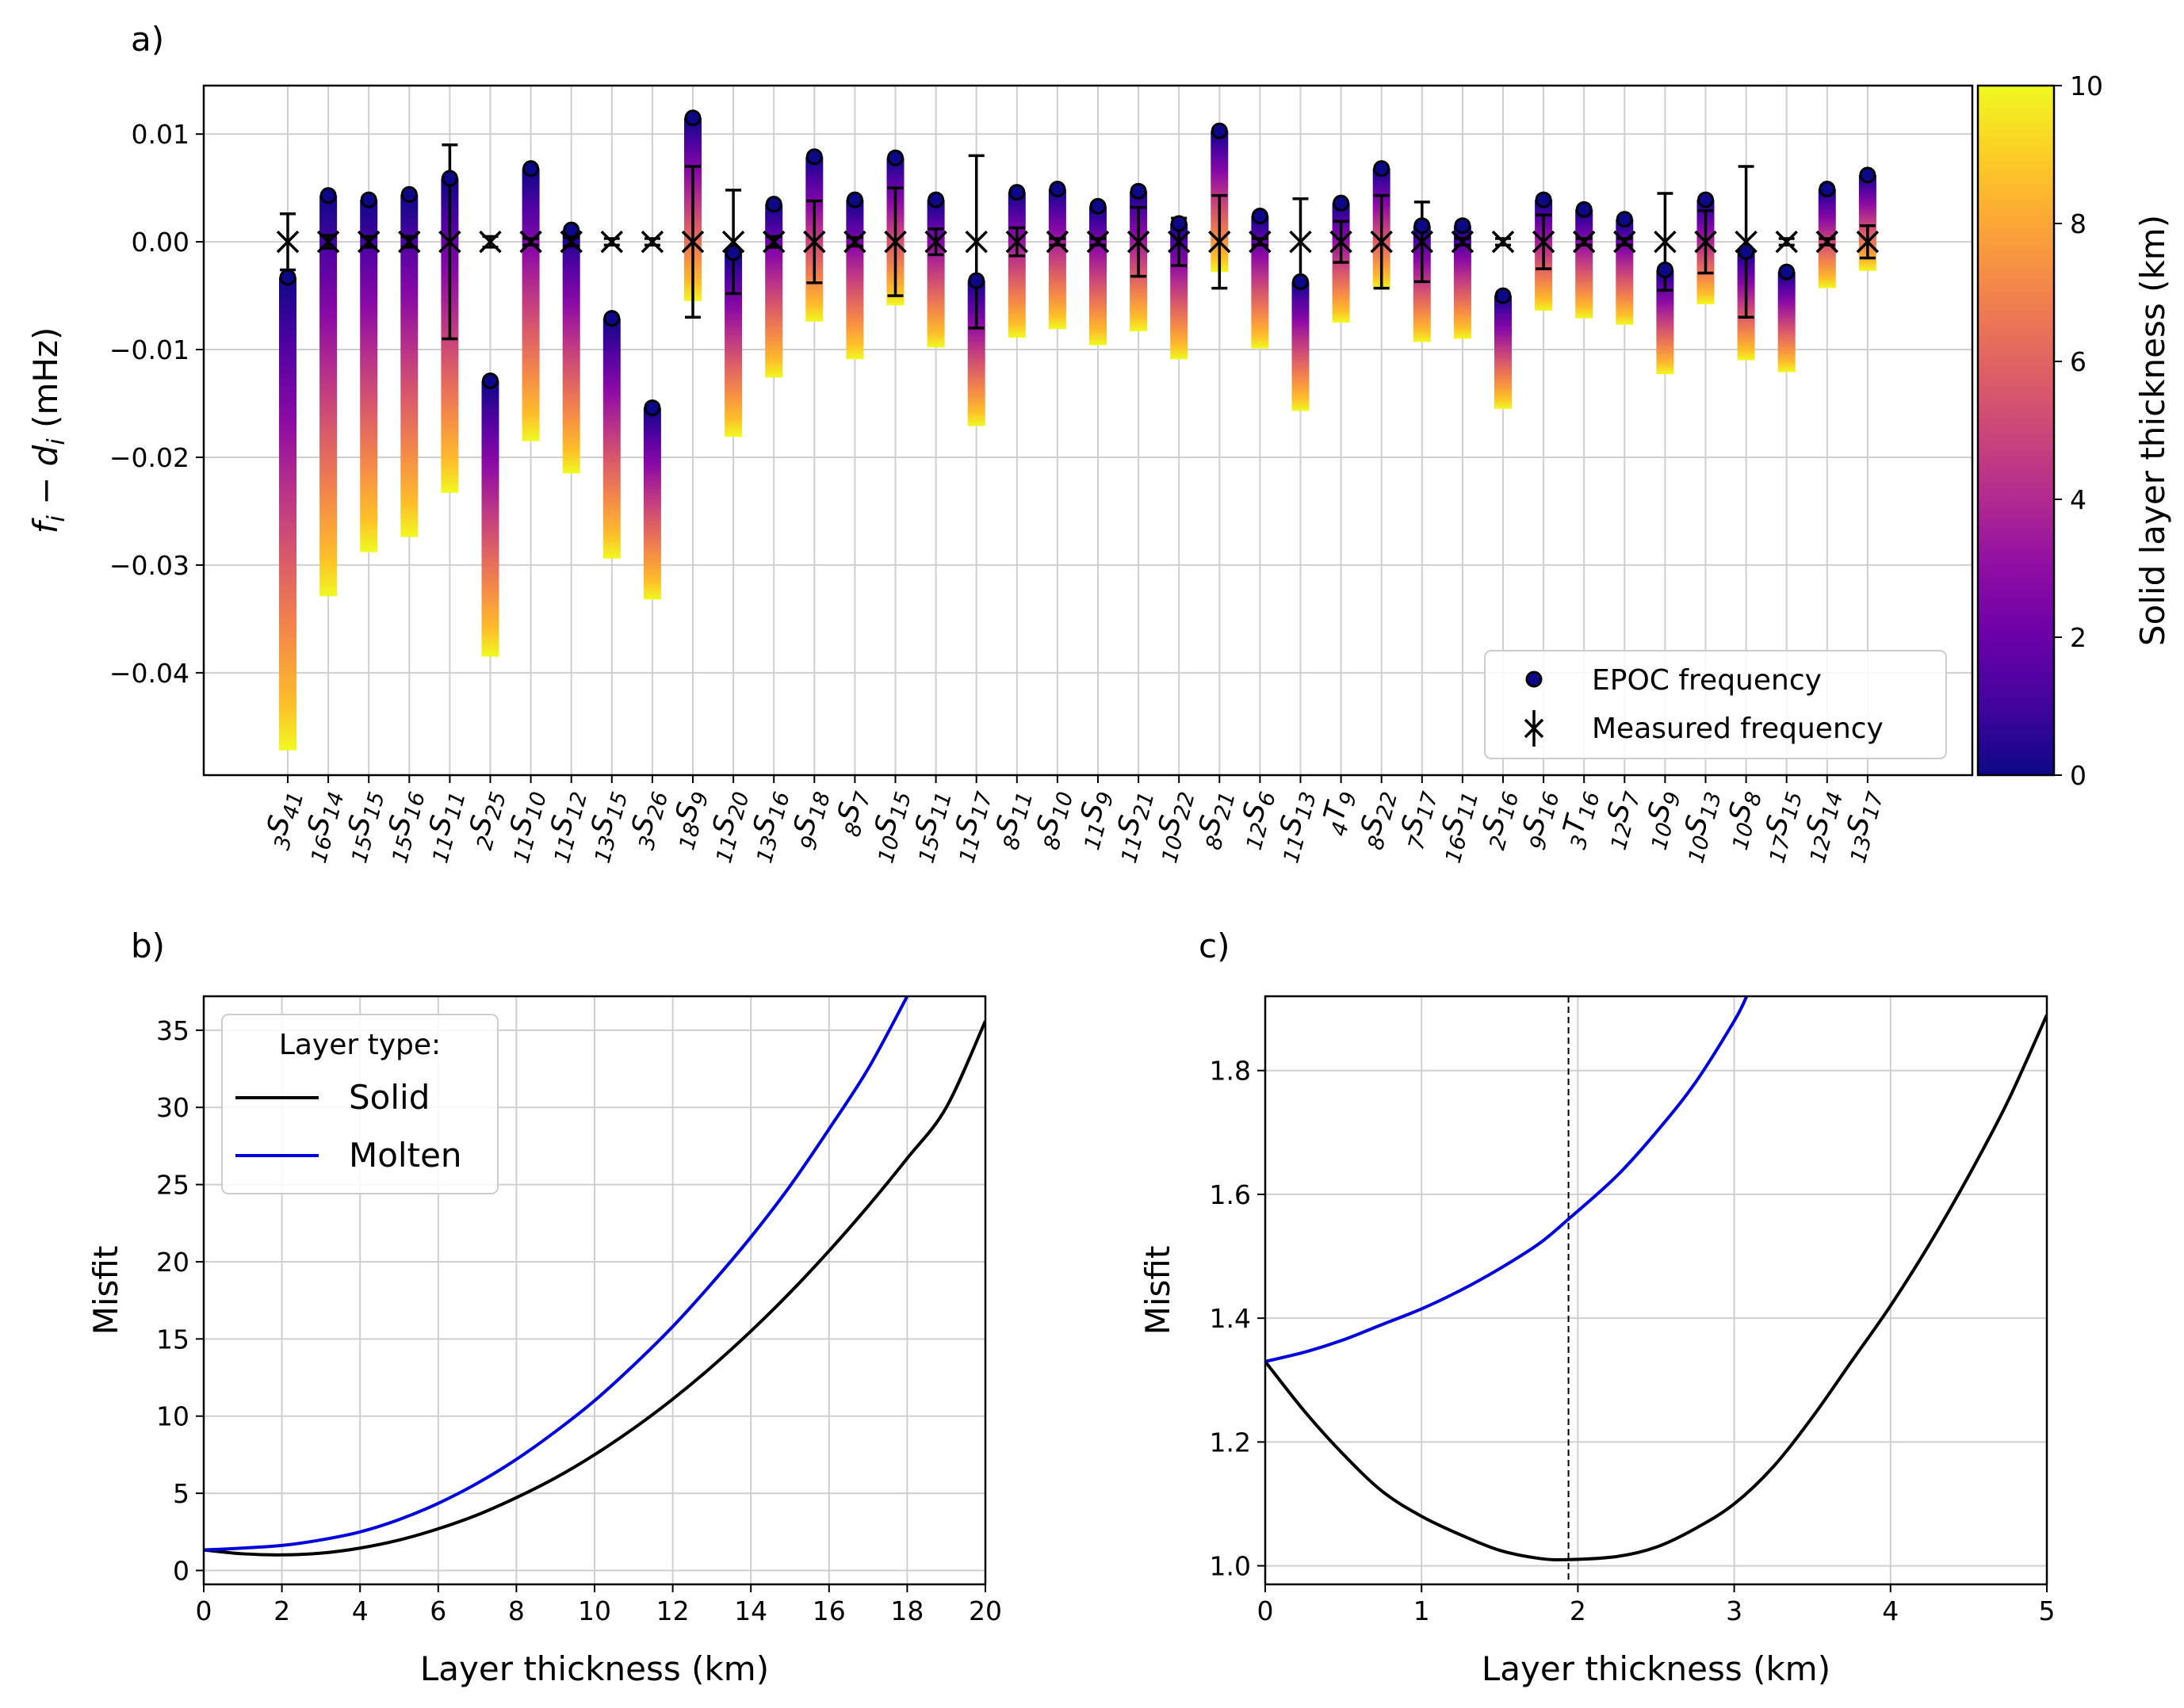 This screenshot has height=1708, width=2184. I want to click on x-tick-label-group: 8S7, so click(852, 812).